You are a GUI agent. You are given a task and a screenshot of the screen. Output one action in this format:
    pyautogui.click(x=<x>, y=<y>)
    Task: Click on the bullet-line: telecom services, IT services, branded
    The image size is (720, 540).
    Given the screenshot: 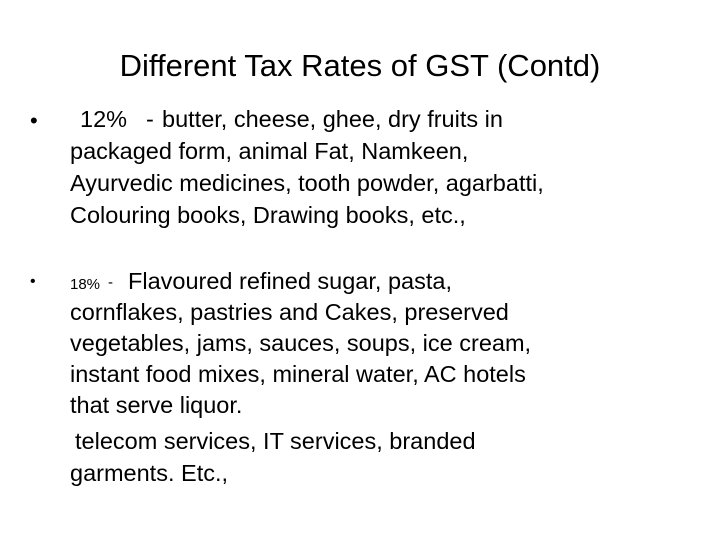 What is the action you would take?
    pyautogui.click(x=275, y=441)
    